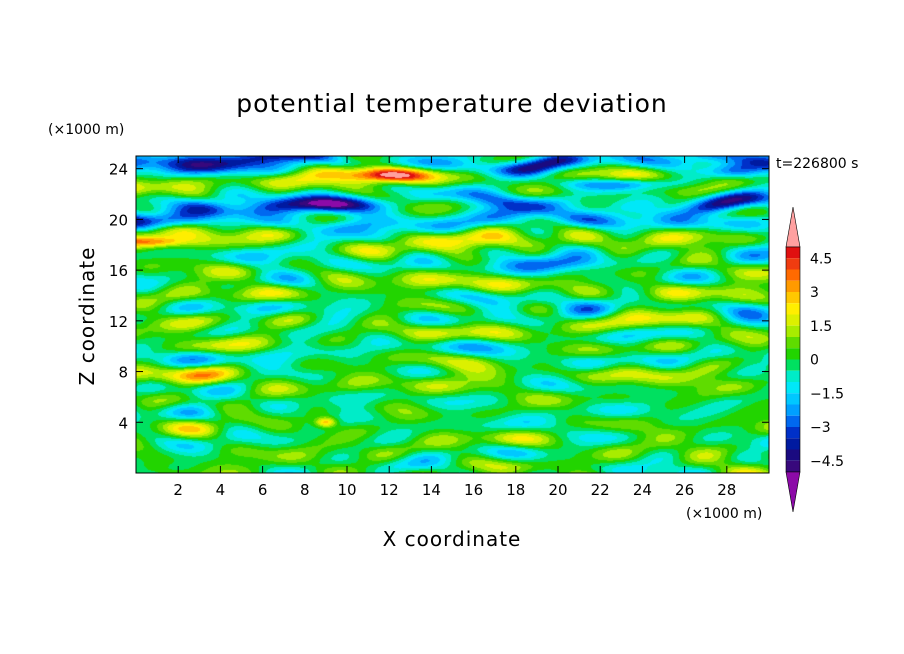  Describe the element at coordinates (821, 259) in the screenshot. I see `colorbar-tick-label: 4.5` at that location.